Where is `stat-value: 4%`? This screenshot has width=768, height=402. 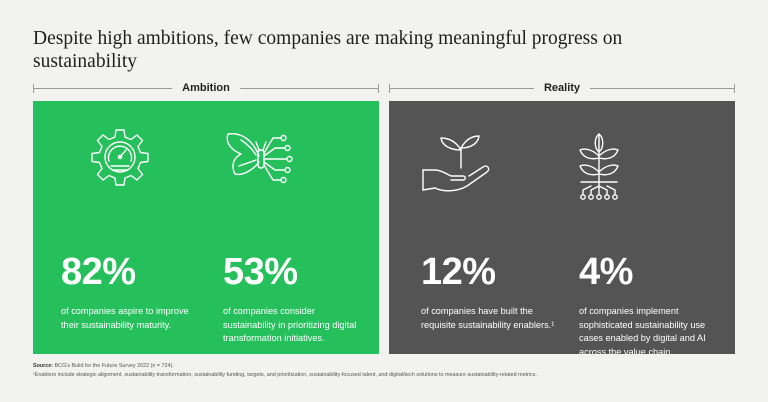
stat-value: 4% is located at coordinates (606, 272).